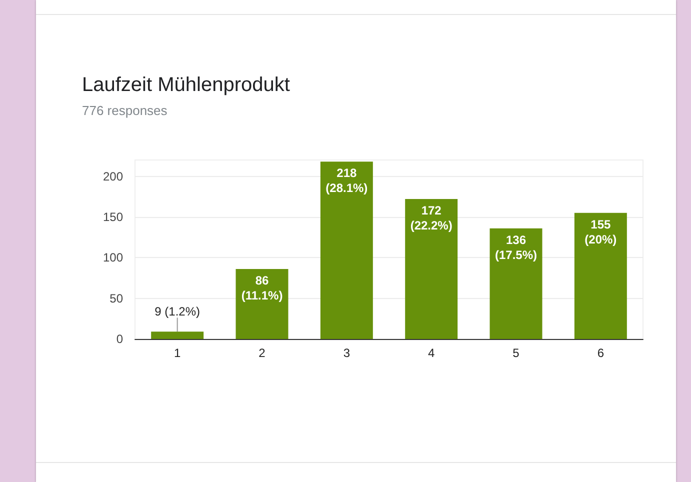 Image resolution: width=691 pixels, height=482 pixels. I want to click on data-label: 9 (1.2%), so click(177, 311).